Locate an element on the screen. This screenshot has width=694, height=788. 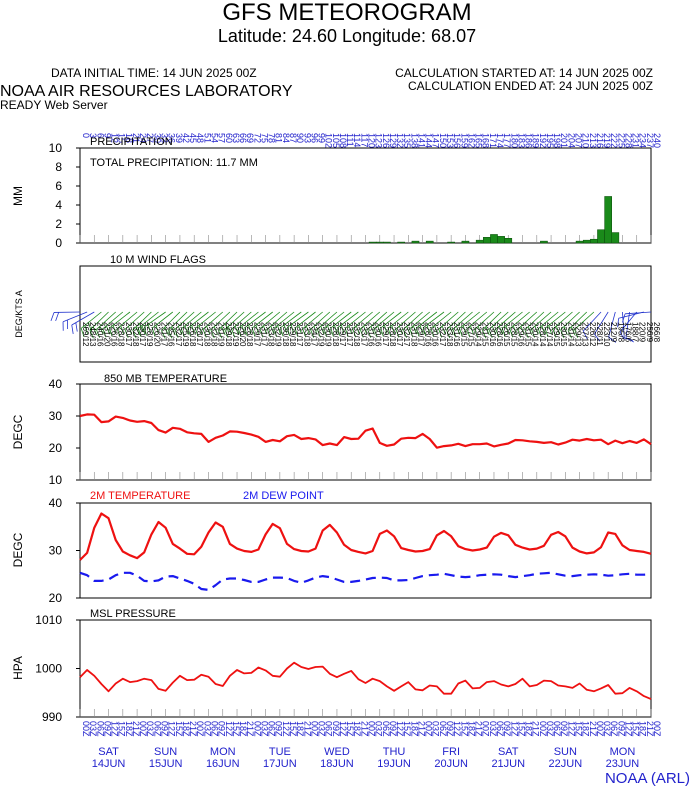
utc-label: 18Z is located at coordinates (471, 729).